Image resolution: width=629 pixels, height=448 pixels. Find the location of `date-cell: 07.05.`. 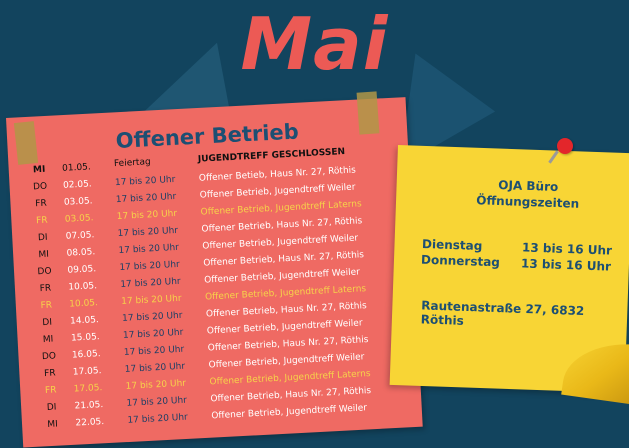

date-cell: 07.05. is located at coordinates (80, 236).